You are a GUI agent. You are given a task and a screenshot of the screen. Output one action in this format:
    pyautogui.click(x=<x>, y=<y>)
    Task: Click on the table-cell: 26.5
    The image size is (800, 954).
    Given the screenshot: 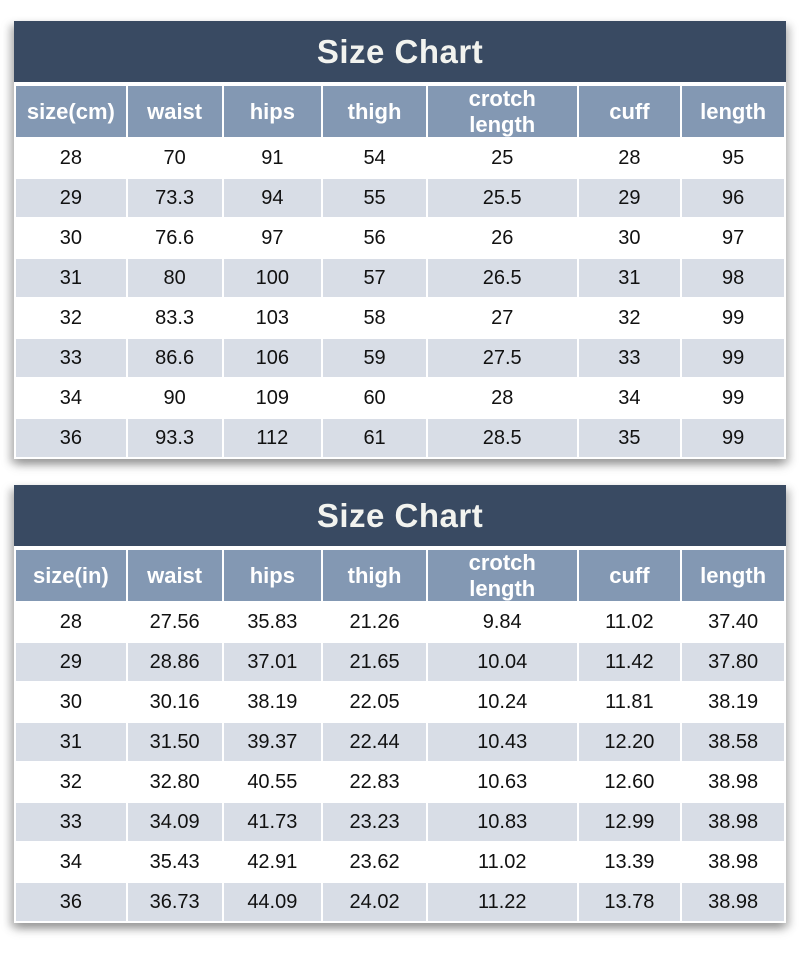 What is the action you would take?
    pyautogui.click(x=502, y=278)
    